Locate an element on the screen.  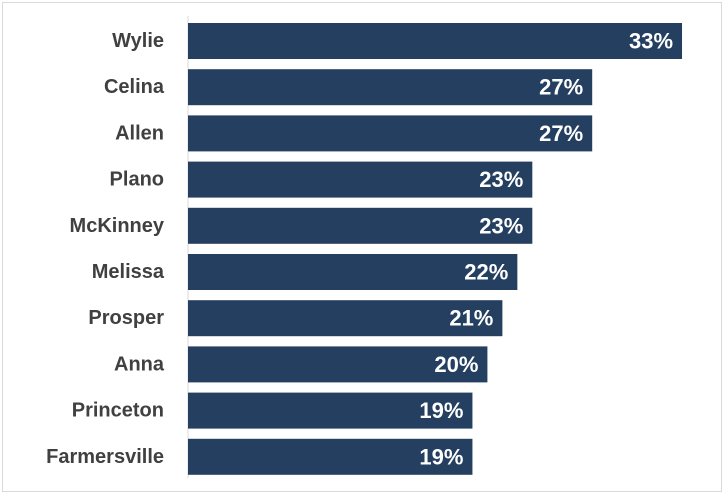
value-label-melissa: 22% is located at coordinates (486, 272).